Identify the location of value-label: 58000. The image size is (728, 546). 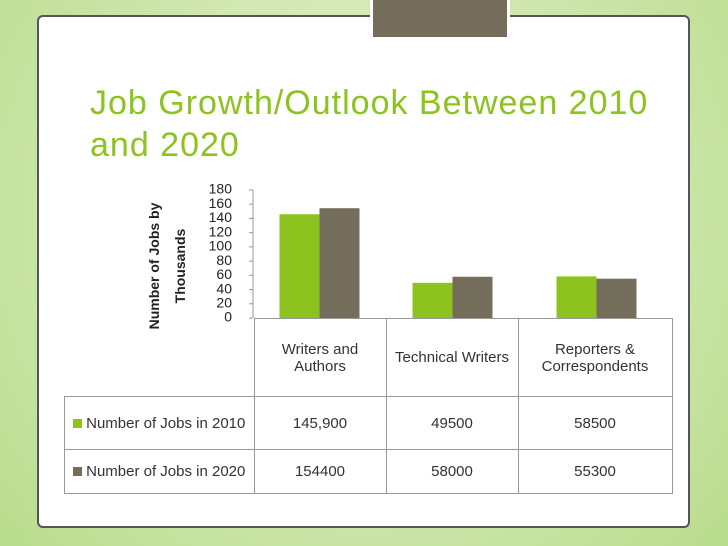
(452, 471).